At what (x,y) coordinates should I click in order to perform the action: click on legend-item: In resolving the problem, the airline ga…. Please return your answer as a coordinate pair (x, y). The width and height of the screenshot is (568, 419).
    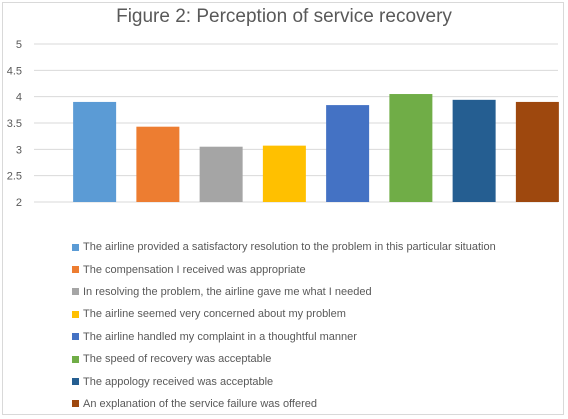
    Looking at the image, I should click on (312, 292).